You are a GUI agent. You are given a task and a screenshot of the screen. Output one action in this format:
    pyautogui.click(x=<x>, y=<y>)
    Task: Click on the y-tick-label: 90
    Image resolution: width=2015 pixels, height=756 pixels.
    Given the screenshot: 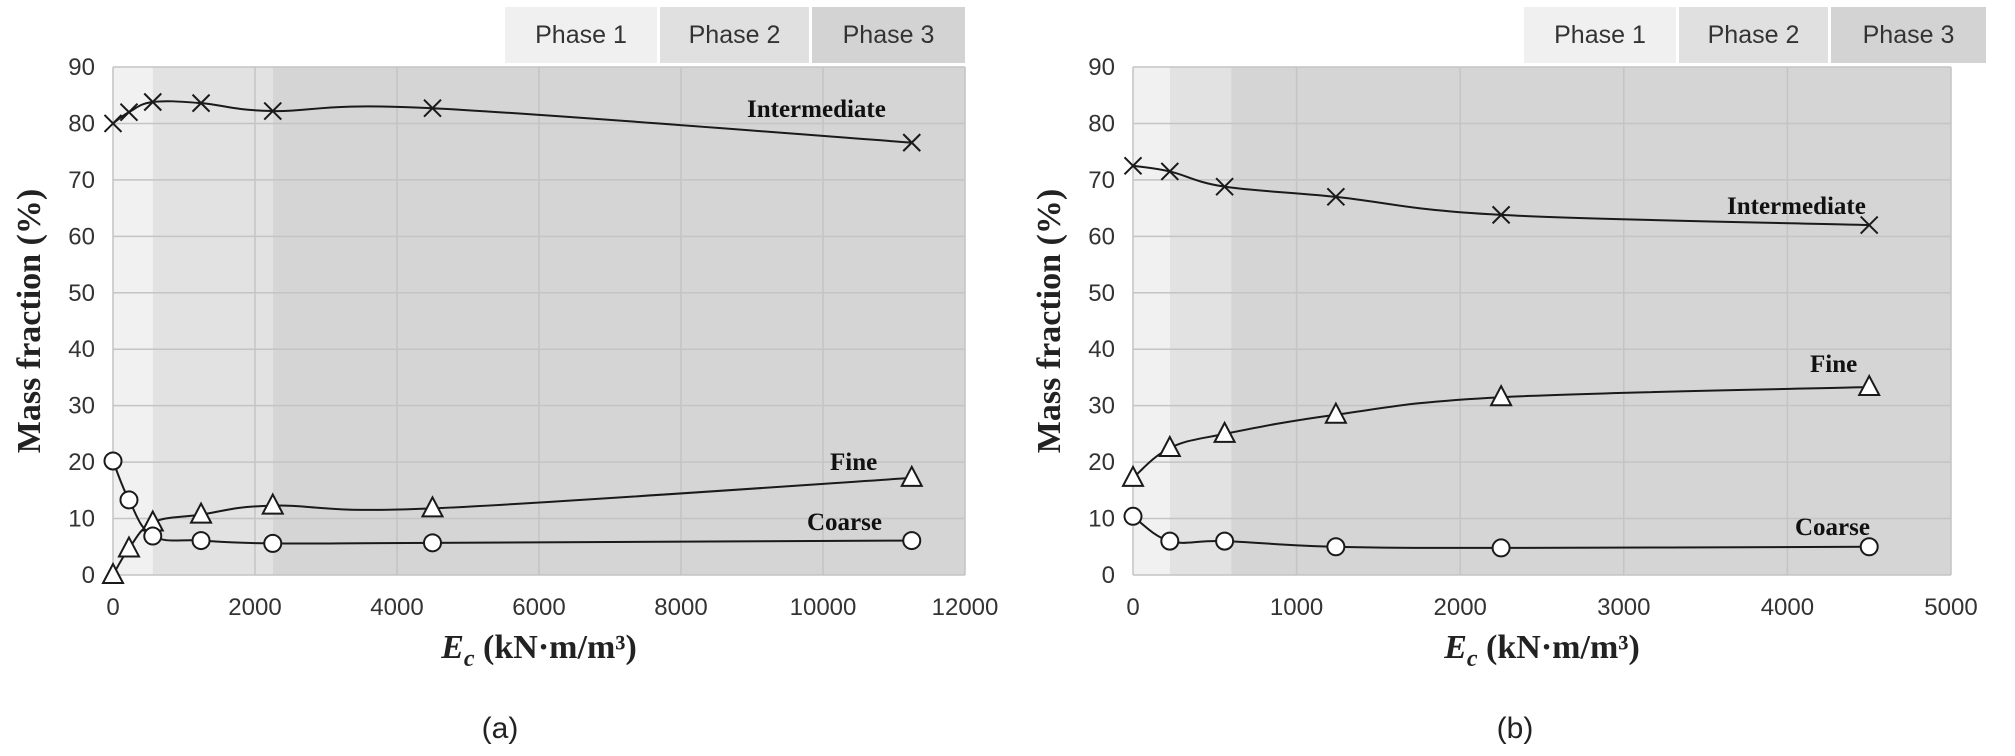 What is the action you would take?
    pyautogui.click(x=1101, y=67)
    